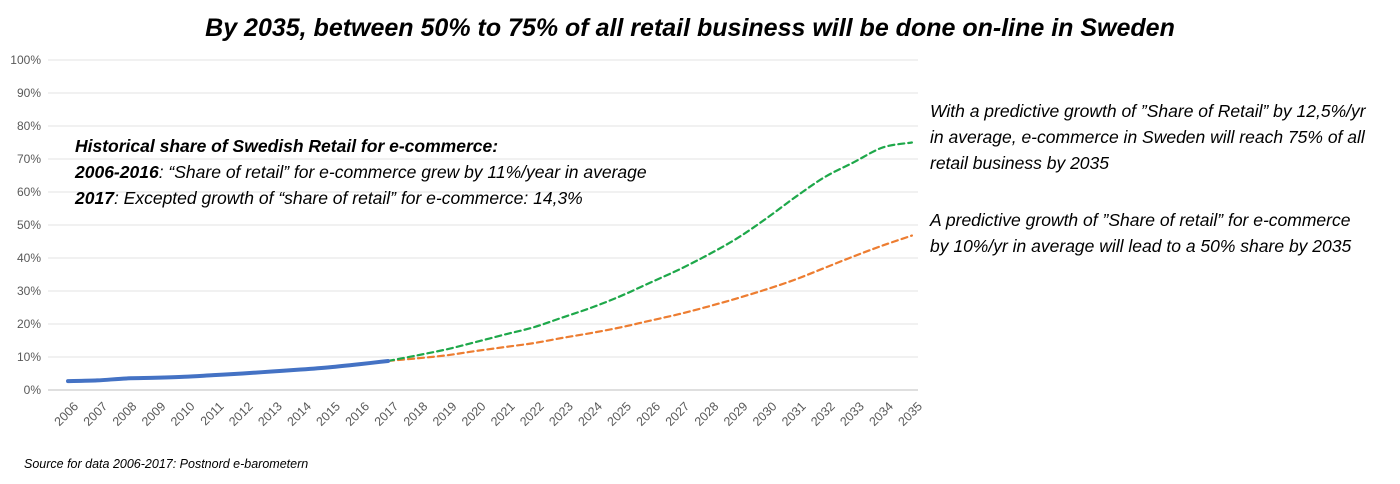  Describe the element at coordinates (794, 414) in the screenshot. I see `x-tick-label: 2031` at that location.